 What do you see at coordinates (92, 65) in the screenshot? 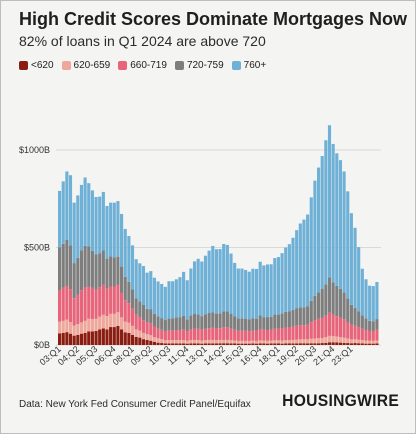
I see `legend-label: 620-659` at bounding box center [92, 65].